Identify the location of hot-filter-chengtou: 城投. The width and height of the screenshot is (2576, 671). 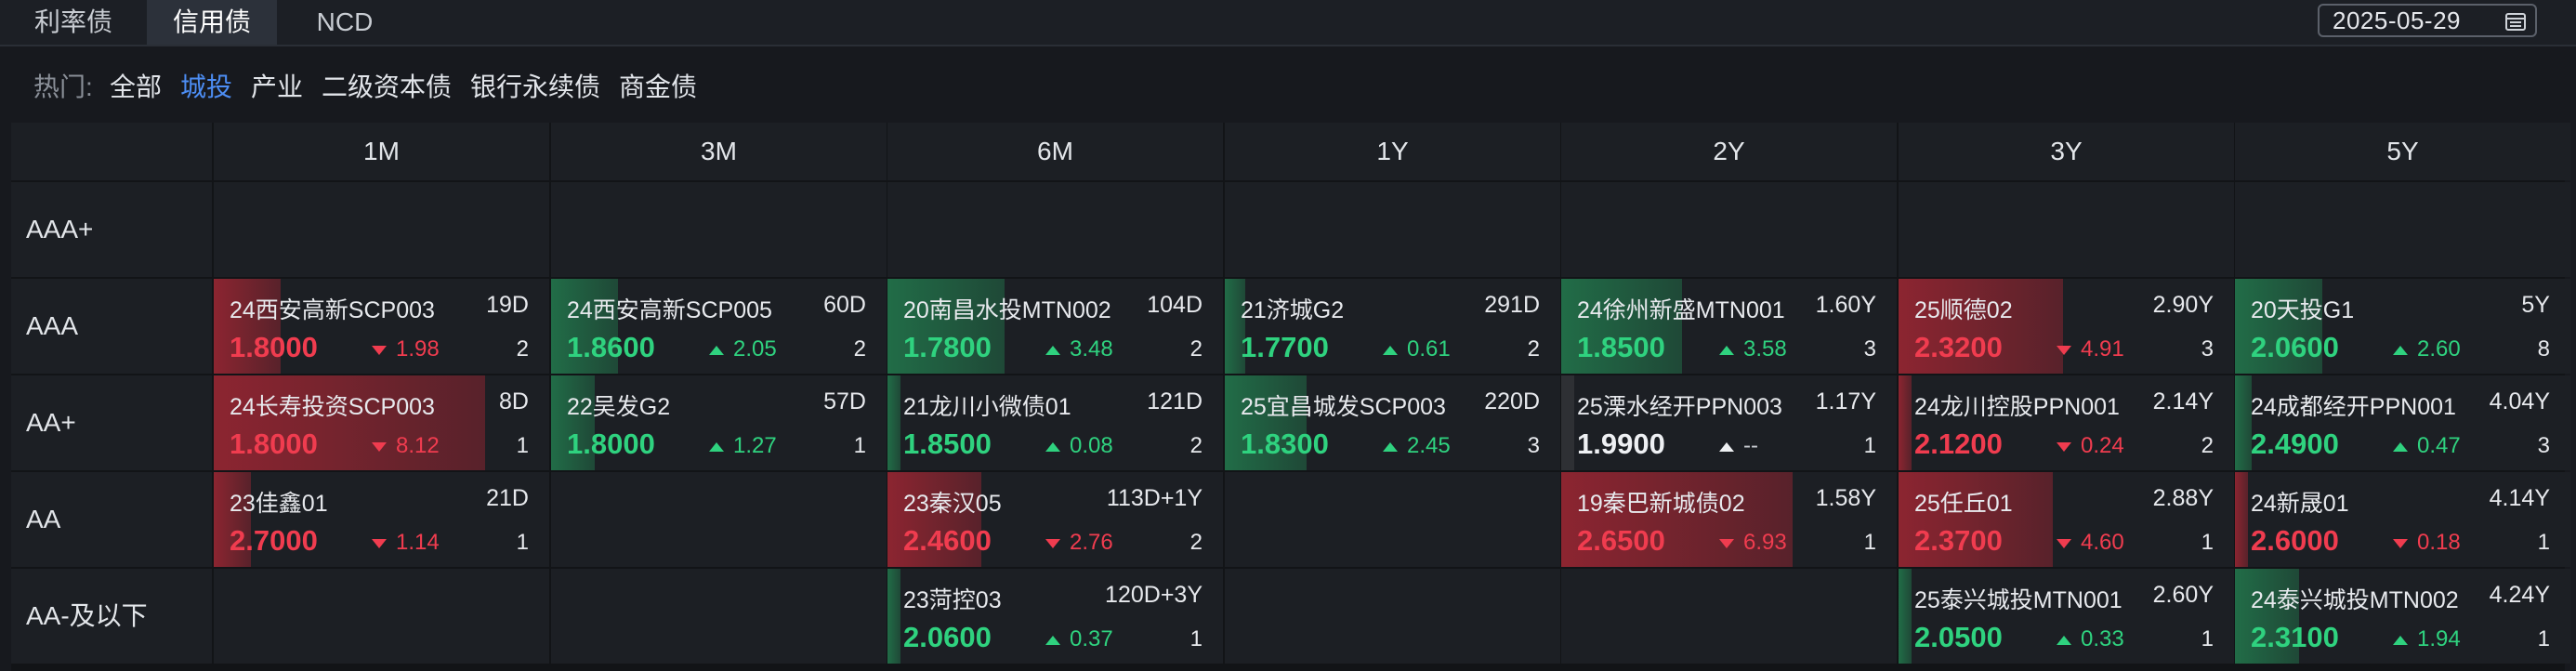
(206, 86).